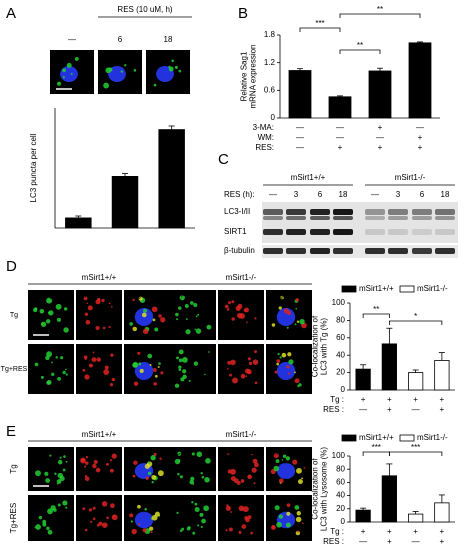 This screenshot has height=550, width=466. What do you see at coordinates (239, 194) in the screenshot?
I see `lane-title: RES (h):` at bounding box center [239, 194].